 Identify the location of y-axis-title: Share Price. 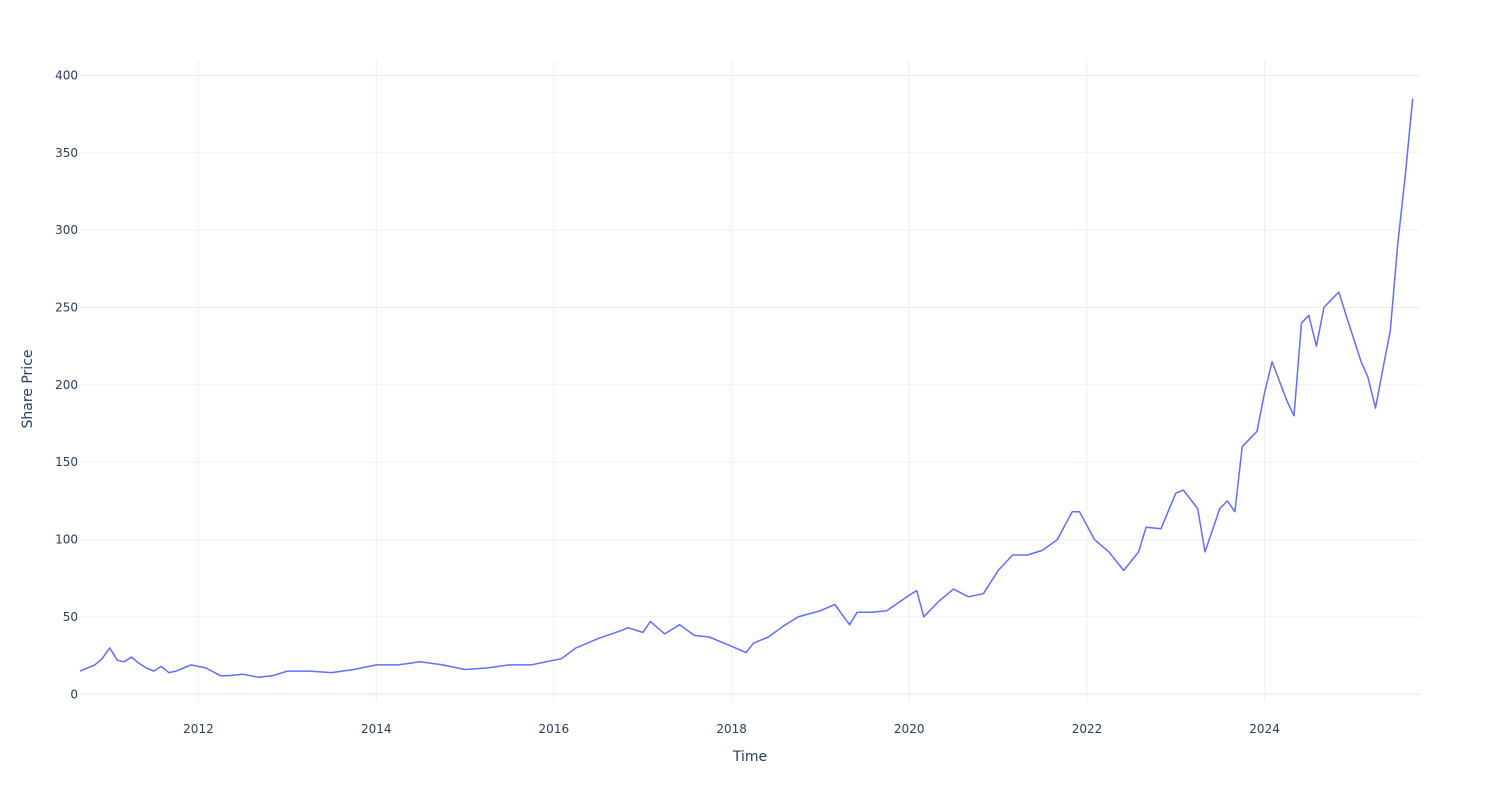
(28, 388).